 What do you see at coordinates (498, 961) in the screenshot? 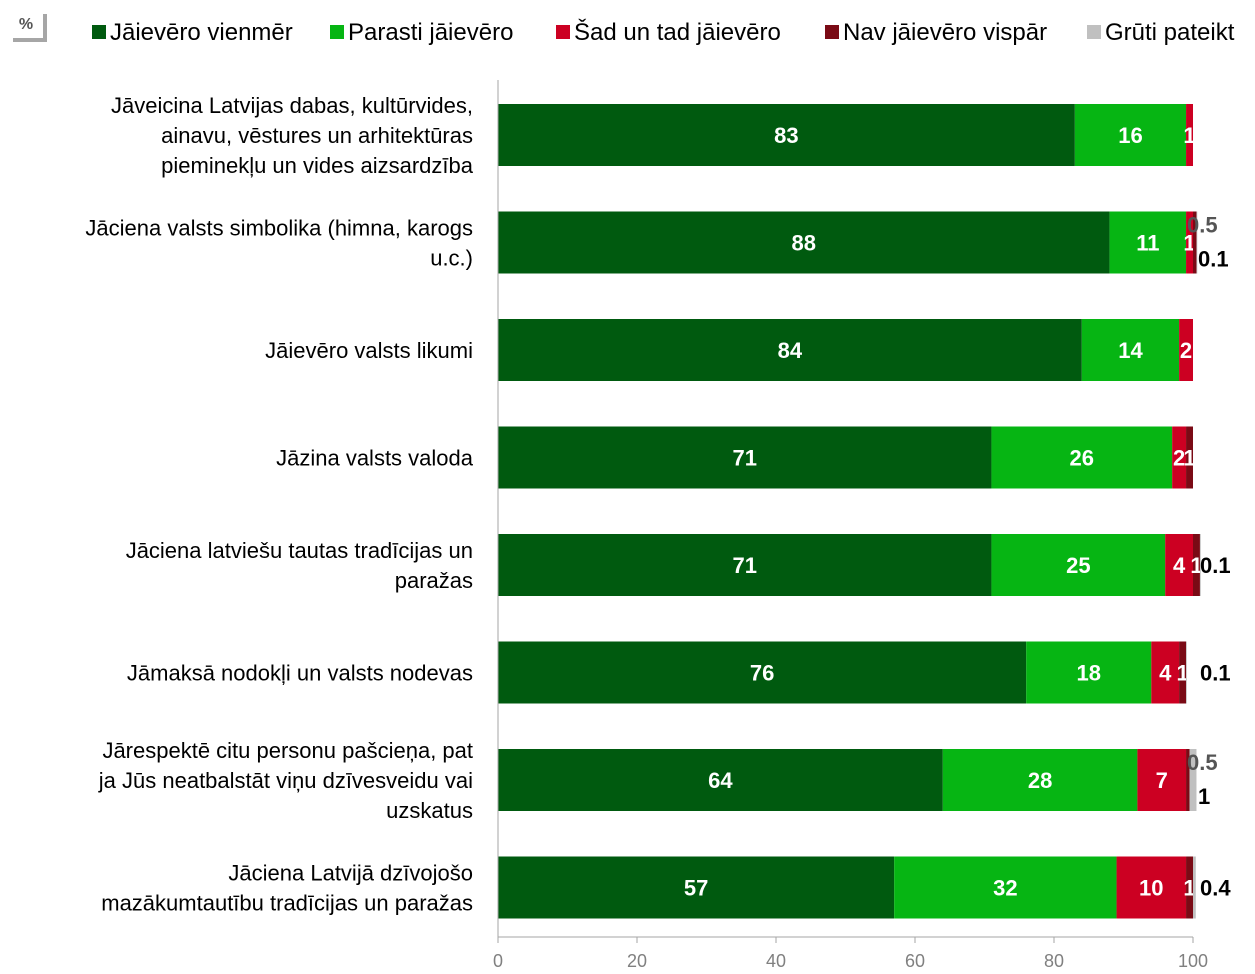
I see `x-tick-label-0: 0` at bounding box center [498, 961].